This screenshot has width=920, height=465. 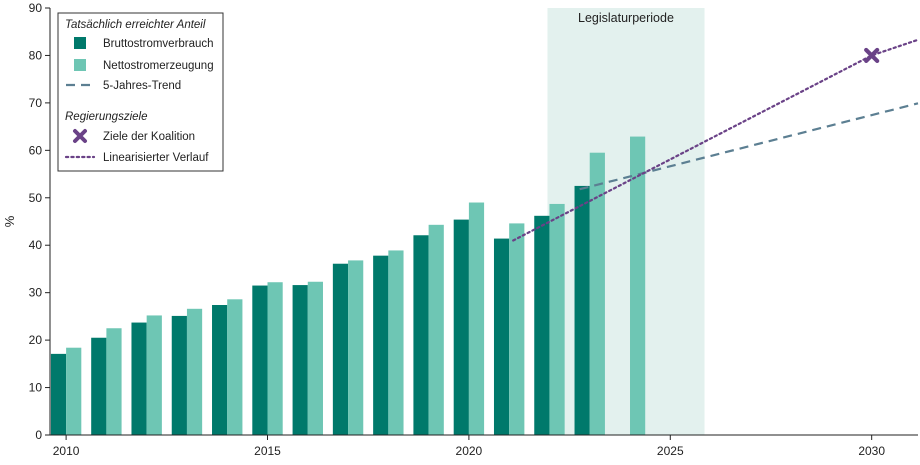 What do you see at coordinates (36, 340) in the screenshot?
I see `y-tick-label-20: 20` at bounding box center [36, 340].